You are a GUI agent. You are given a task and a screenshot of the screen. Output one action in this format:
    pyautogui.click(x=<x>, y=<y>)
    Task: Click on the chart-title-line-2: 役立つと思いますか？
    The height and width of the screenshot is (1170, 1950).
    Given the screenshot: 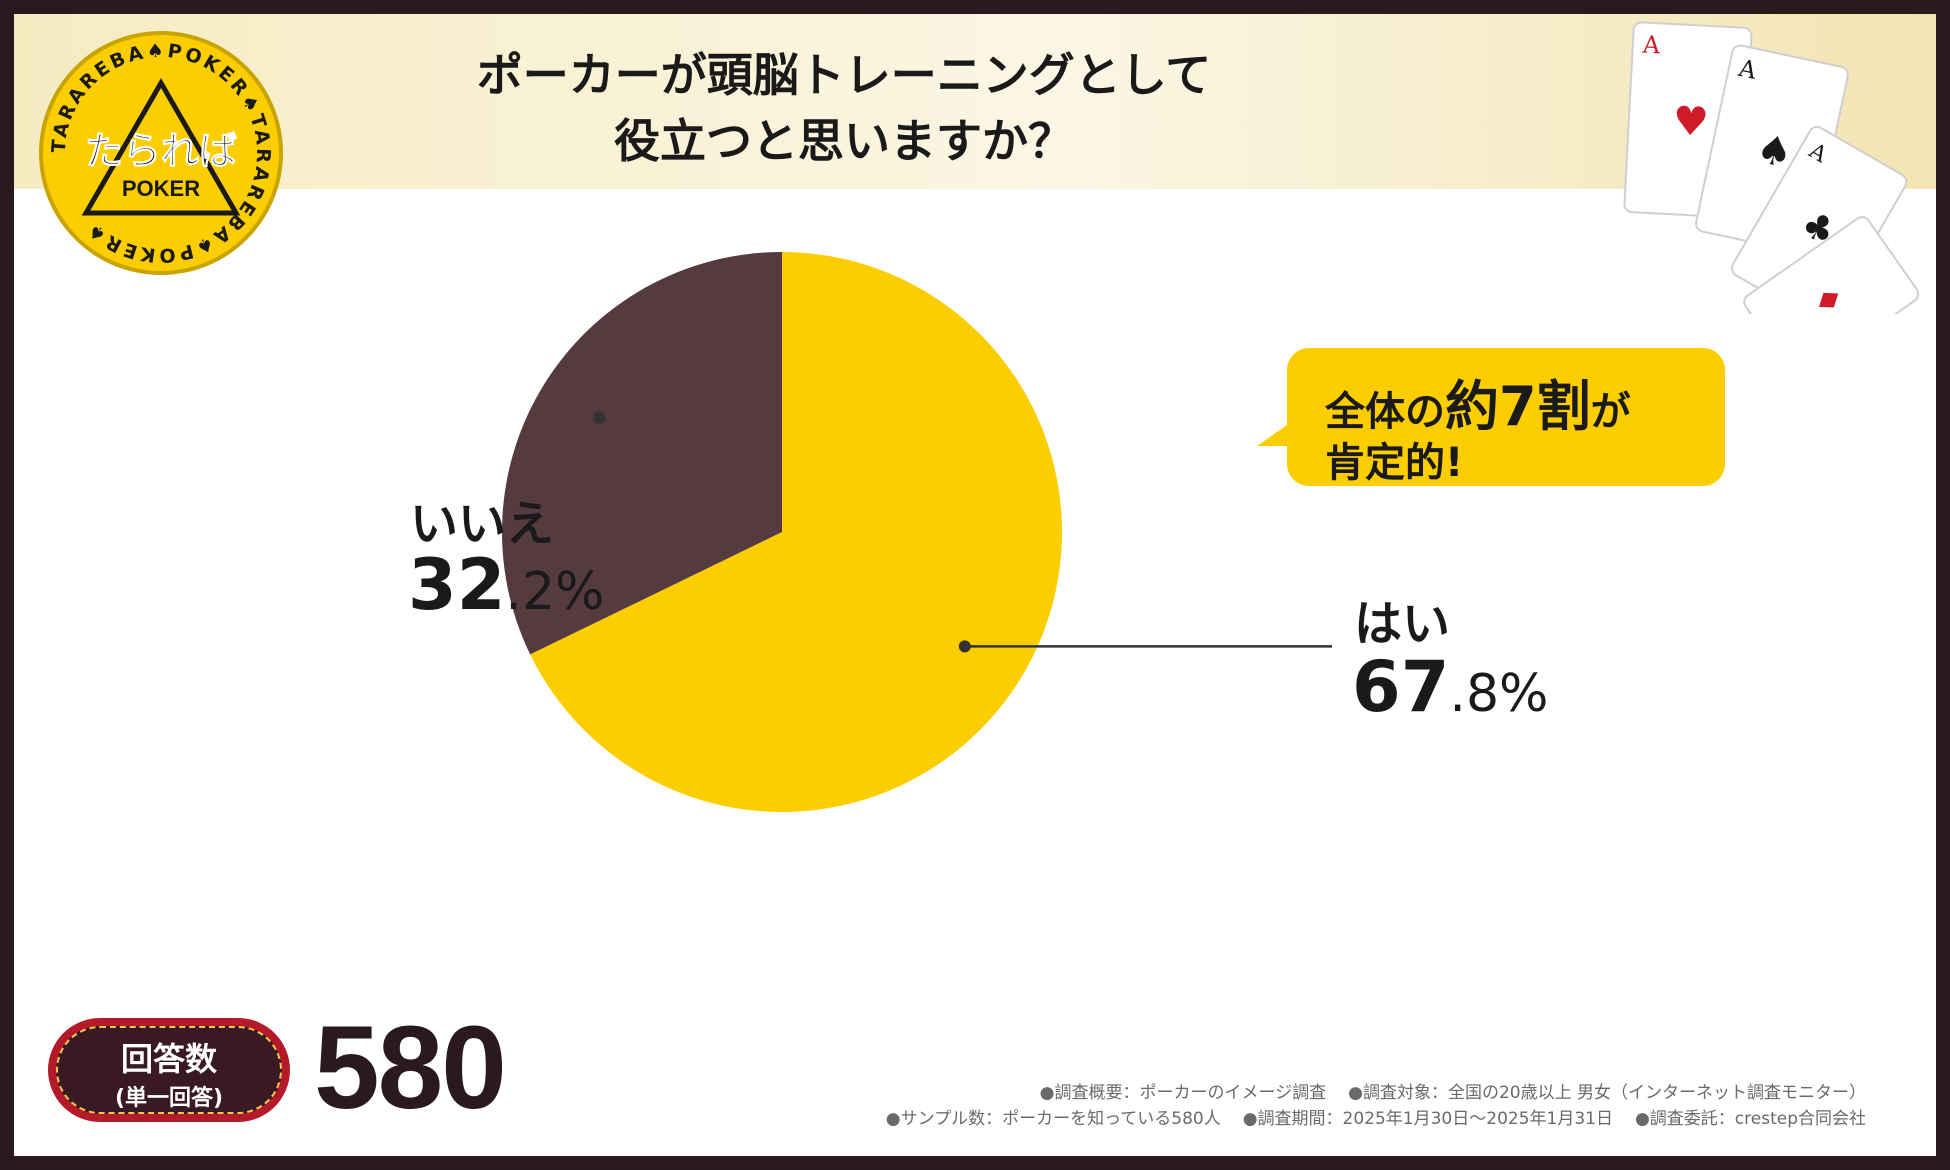 What is the action you would take?
    pyautogui.click(x=844, y=141)
    